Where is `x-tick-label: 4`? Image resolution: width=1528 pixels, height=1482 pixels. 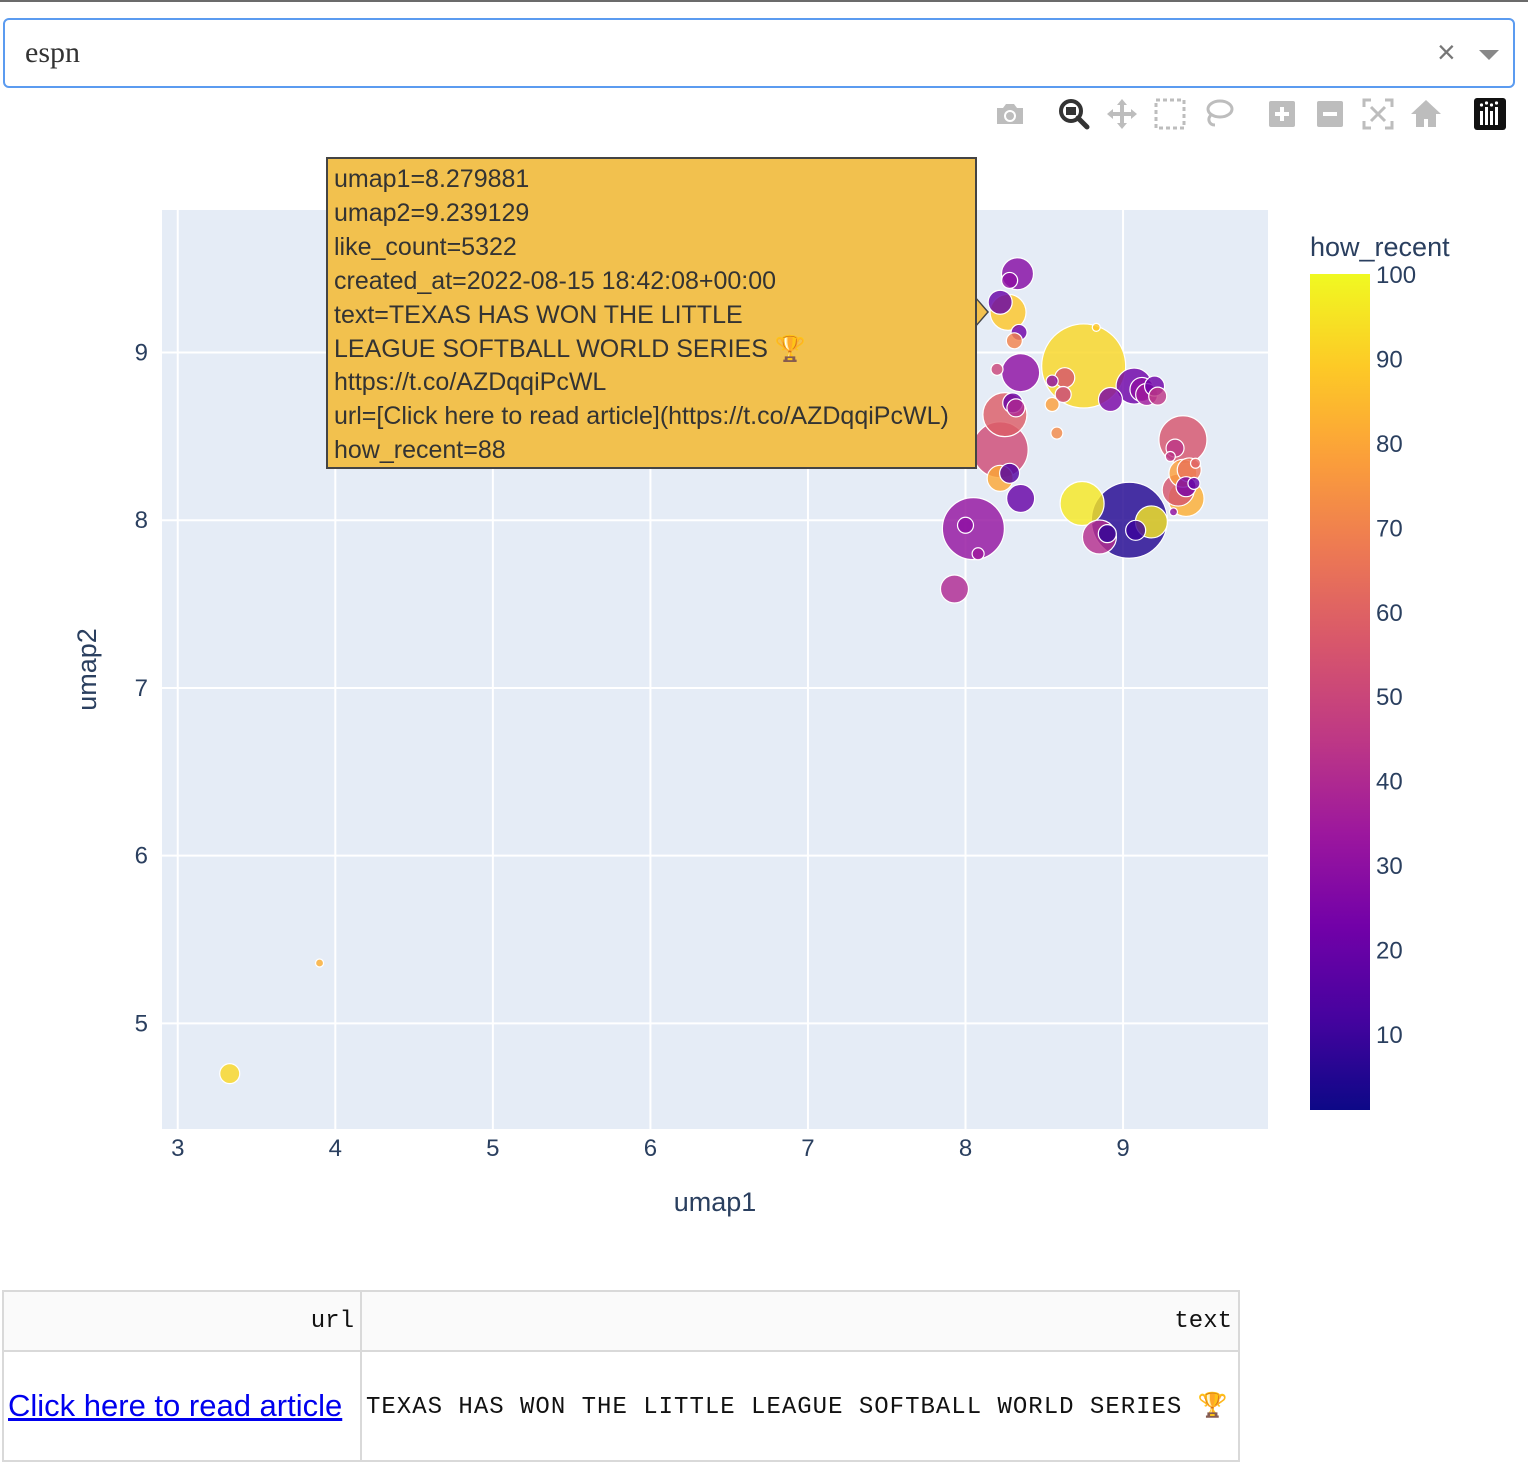 x-tick-label: 4 is located at coordinates (335, 1148).